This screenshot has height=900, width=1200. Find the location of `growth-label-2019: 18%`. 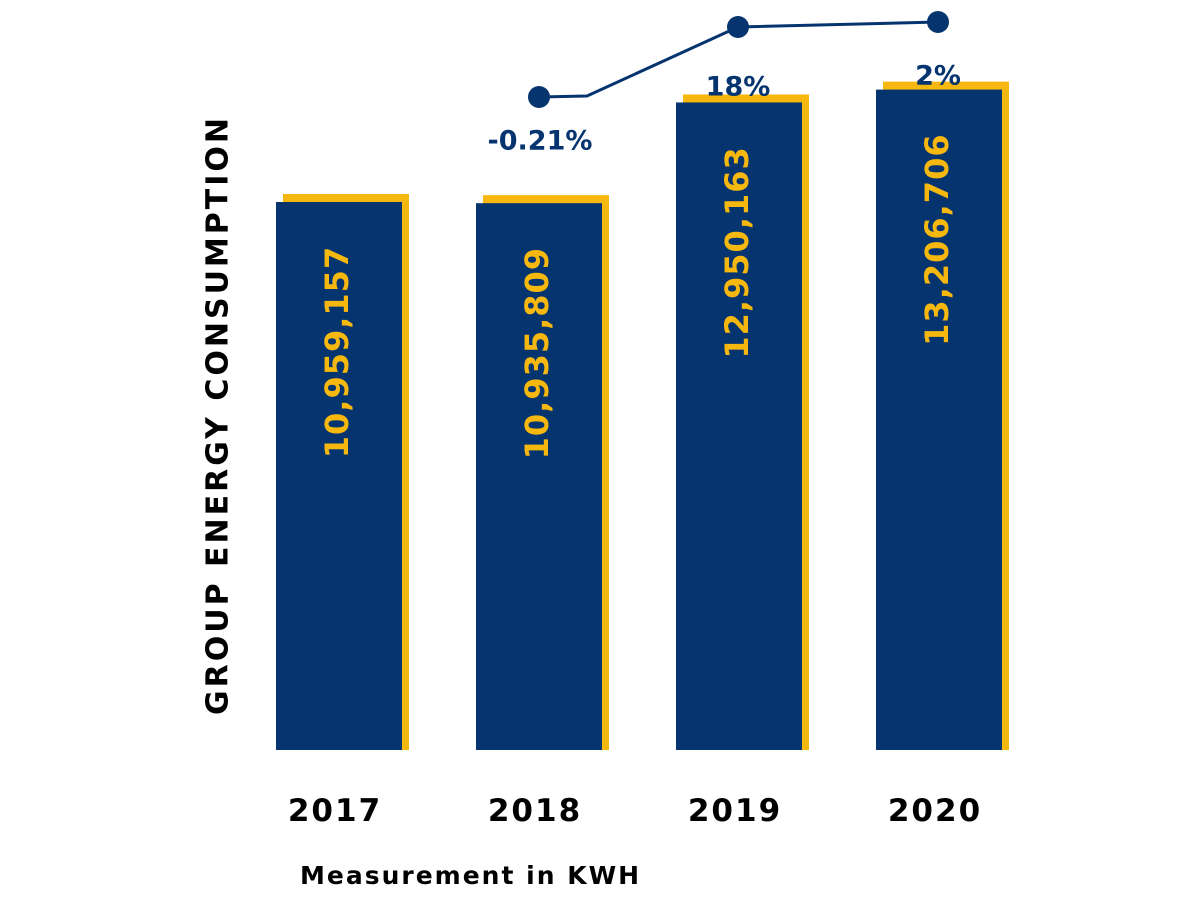

growth-label-2019: 18% is located at coordinates (738, 87).